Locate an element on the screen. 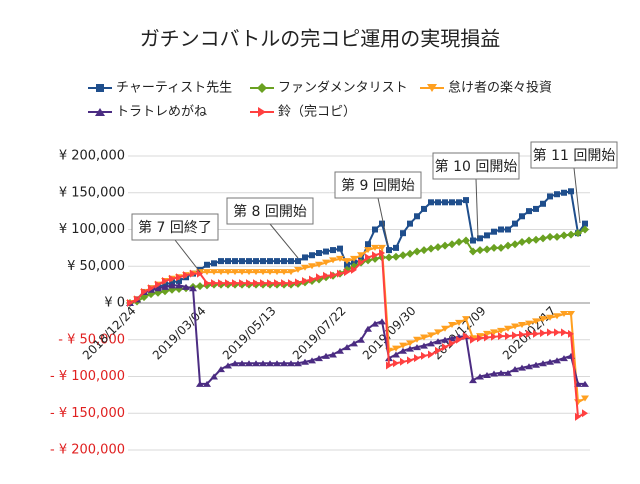 The image size is (640, 484). callout-label: 第 10 回開始 is located at coordinates (476, 166).